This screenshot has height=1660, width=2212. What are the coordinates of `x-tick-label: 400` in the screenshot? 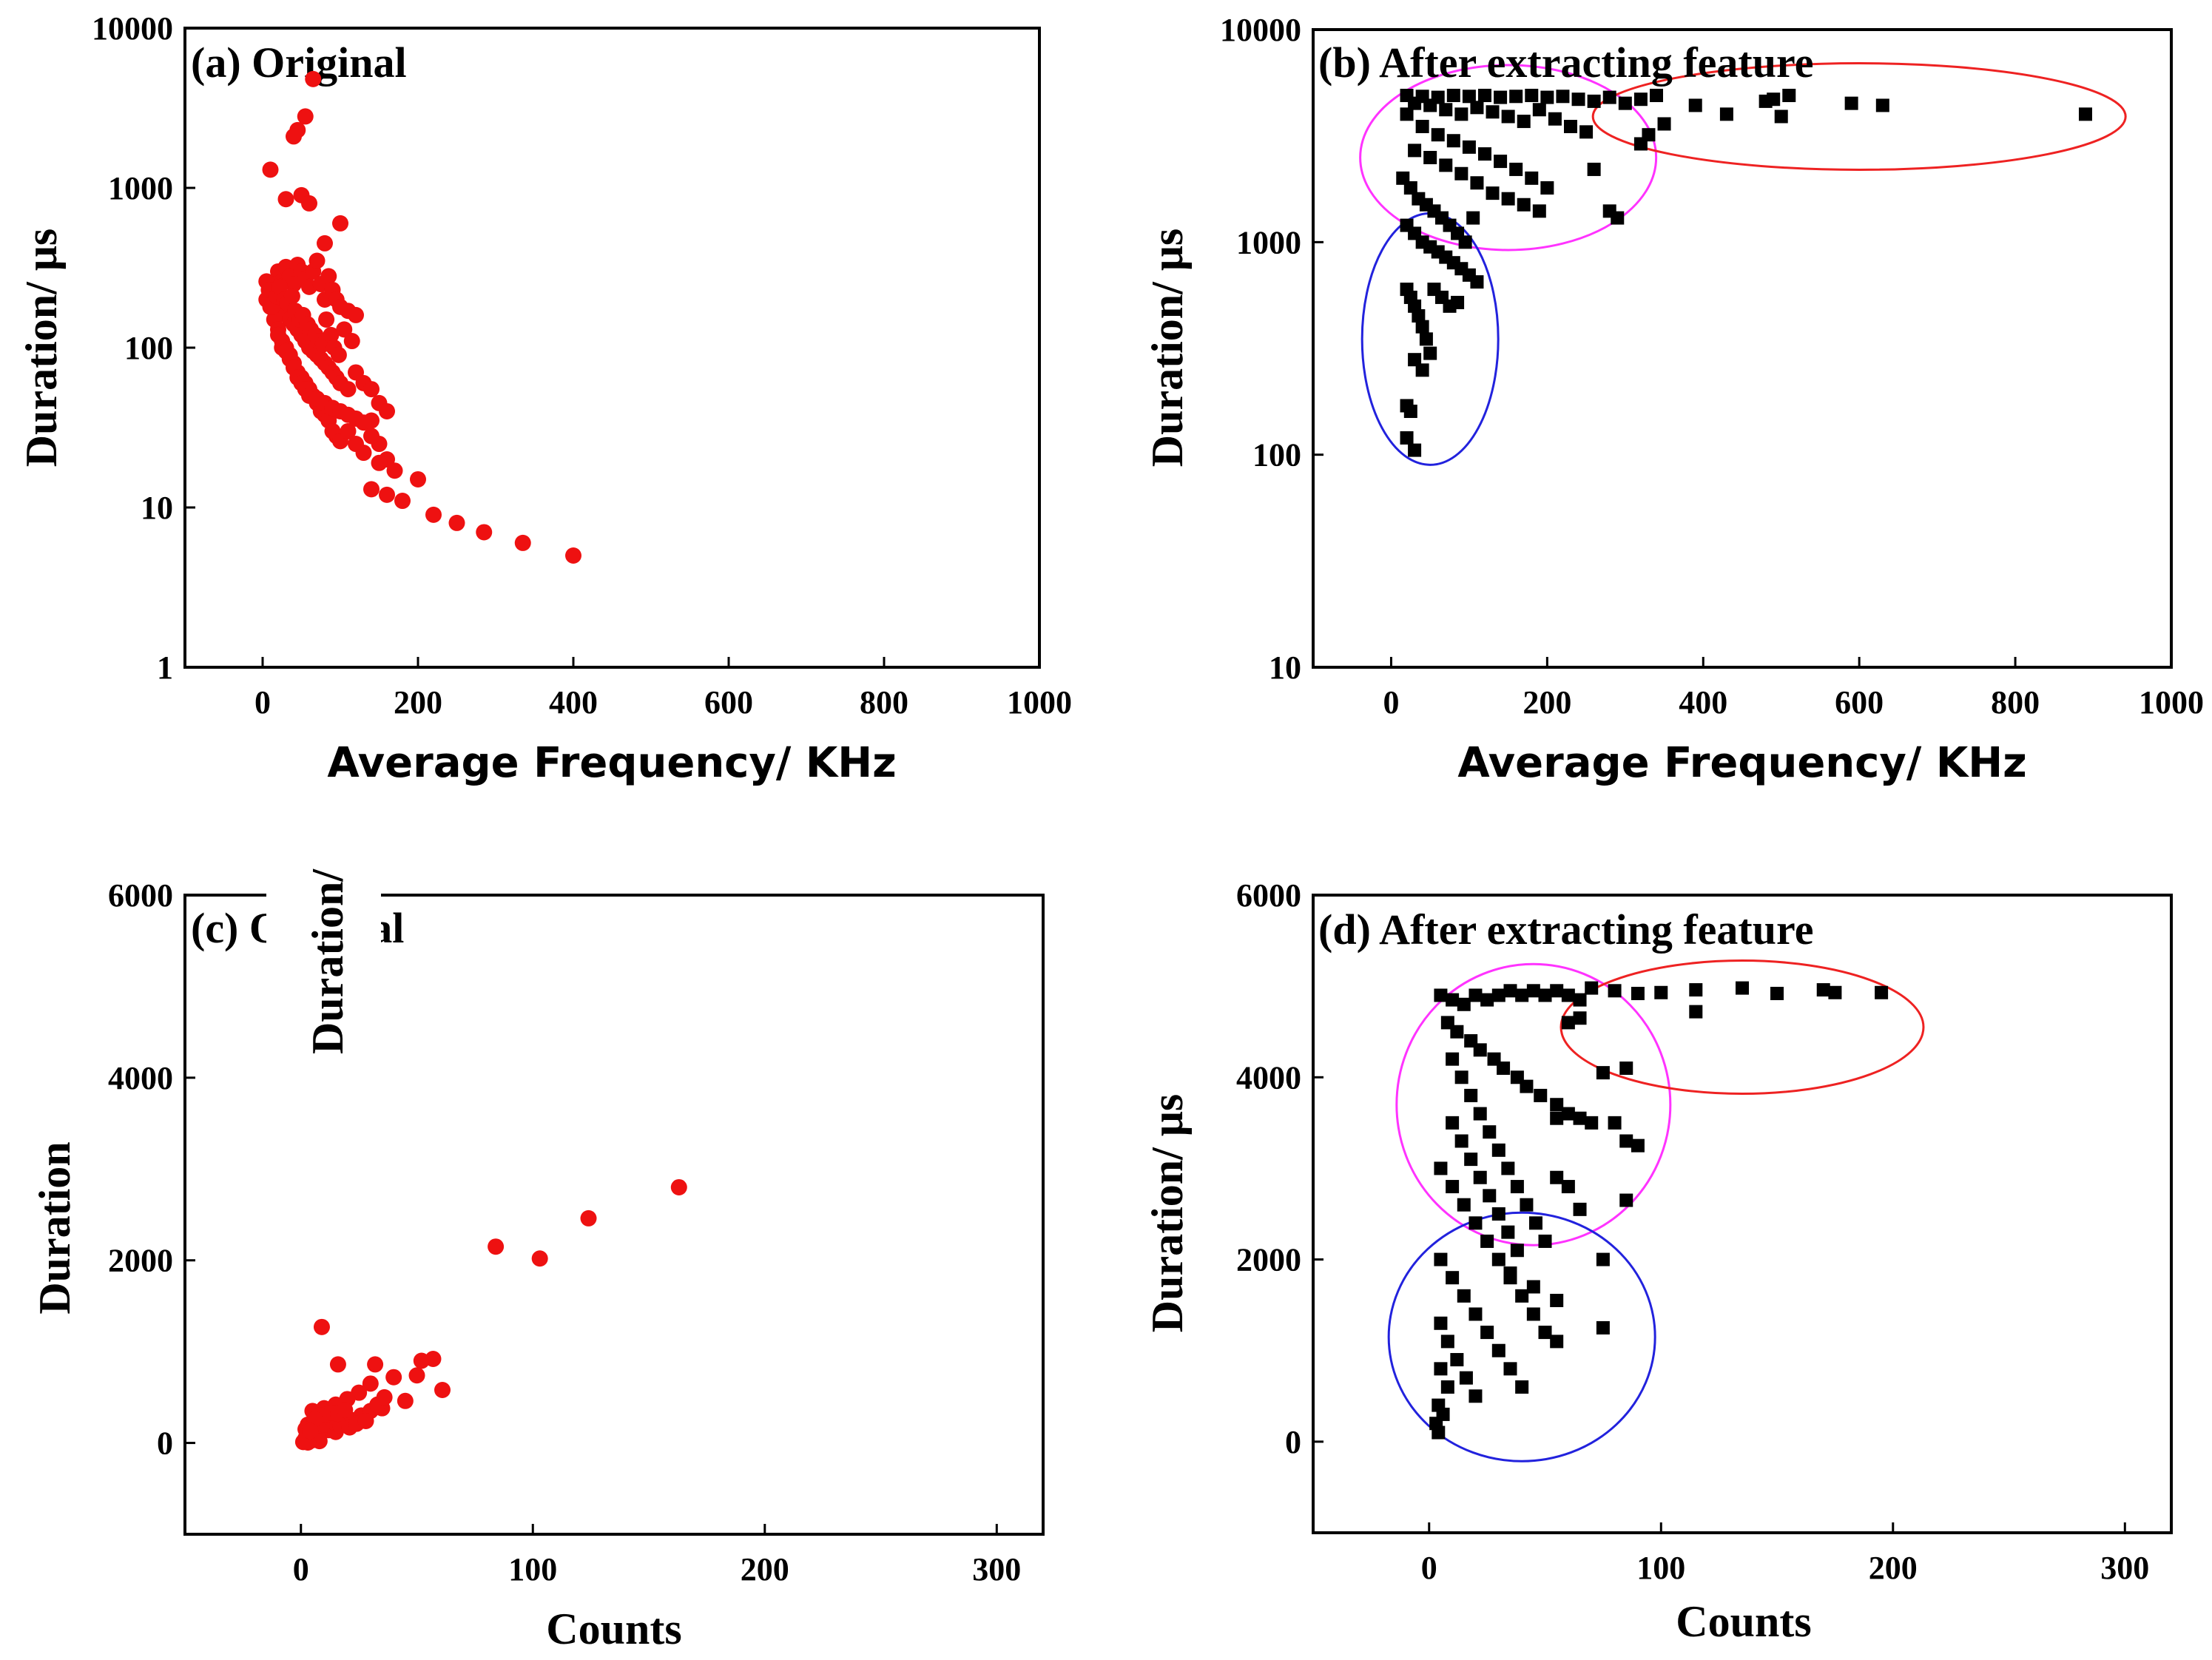 It's located at (573, 702).